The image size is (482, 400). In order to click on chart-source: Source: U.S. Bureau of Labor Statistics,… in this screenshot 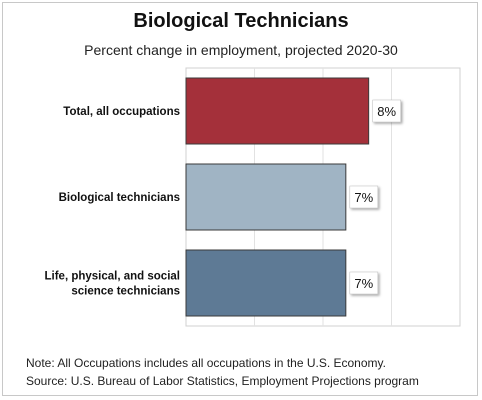, I will do `click(222, 381)`.